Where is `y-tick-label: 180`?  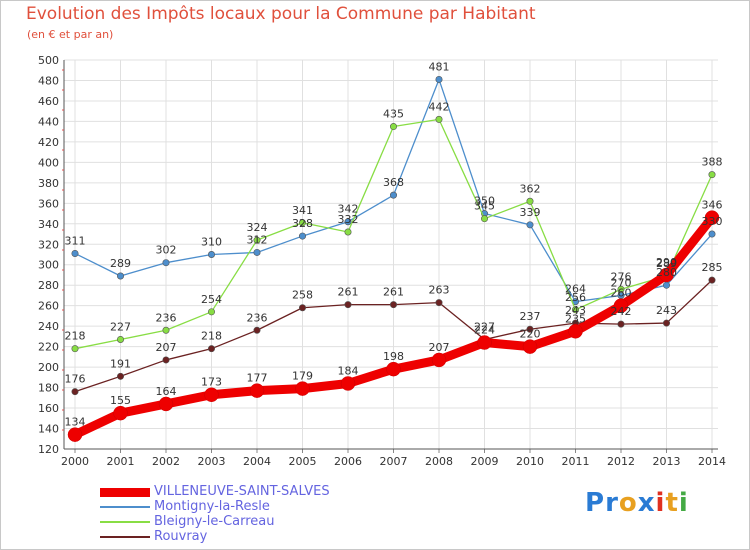 y-tick-label: 180 is located at coordinates (48, 388).